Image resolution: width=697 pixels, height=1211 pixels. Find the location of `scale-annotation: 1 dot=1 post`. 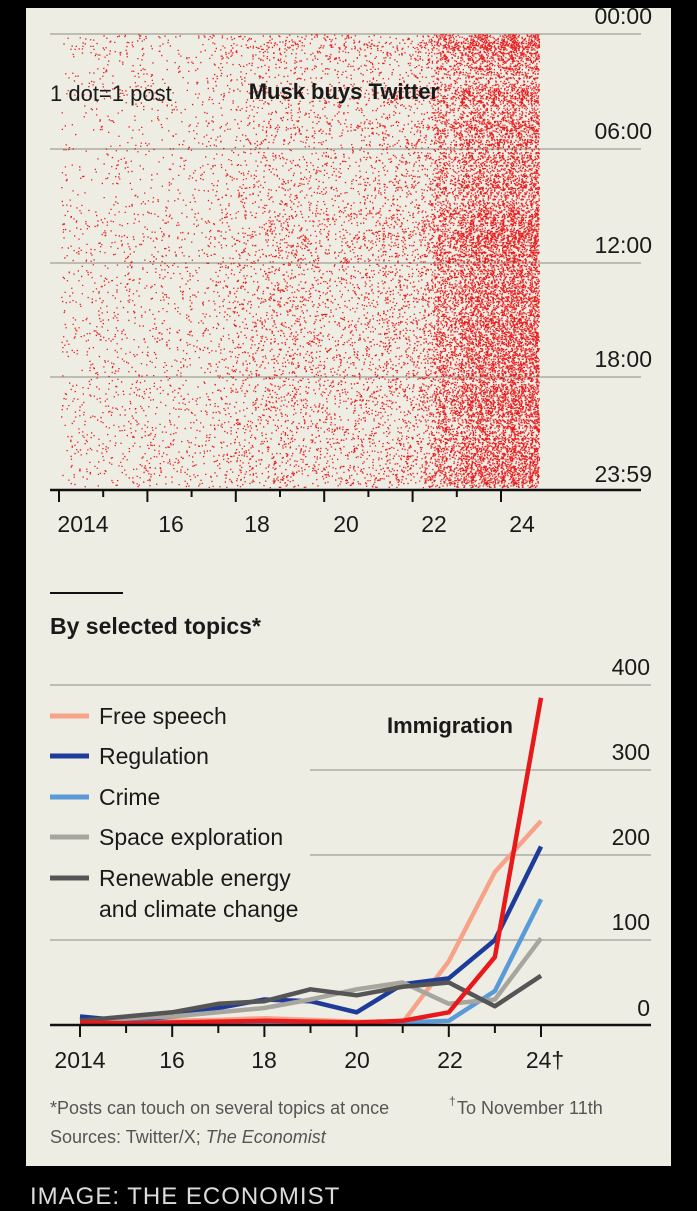

scale-annotation: 1 dot=1 post is located at coordinates (111, 93).